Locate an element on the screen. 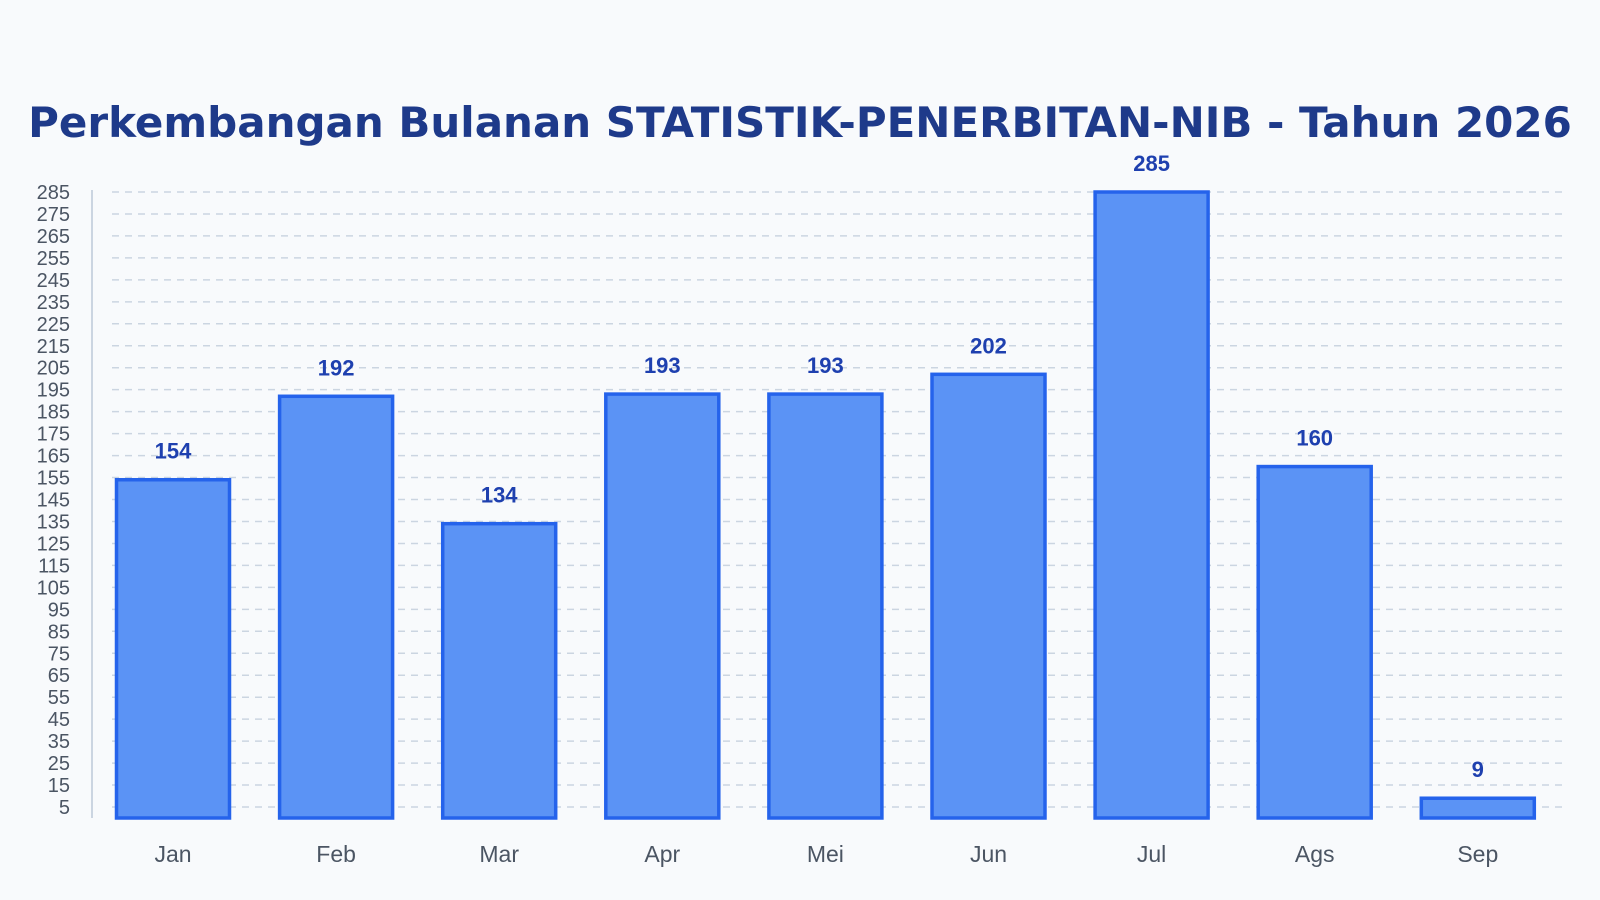 This screenshot has height=900, width=1600. x-tick-label: Apr is located at coordinates (662, 854).